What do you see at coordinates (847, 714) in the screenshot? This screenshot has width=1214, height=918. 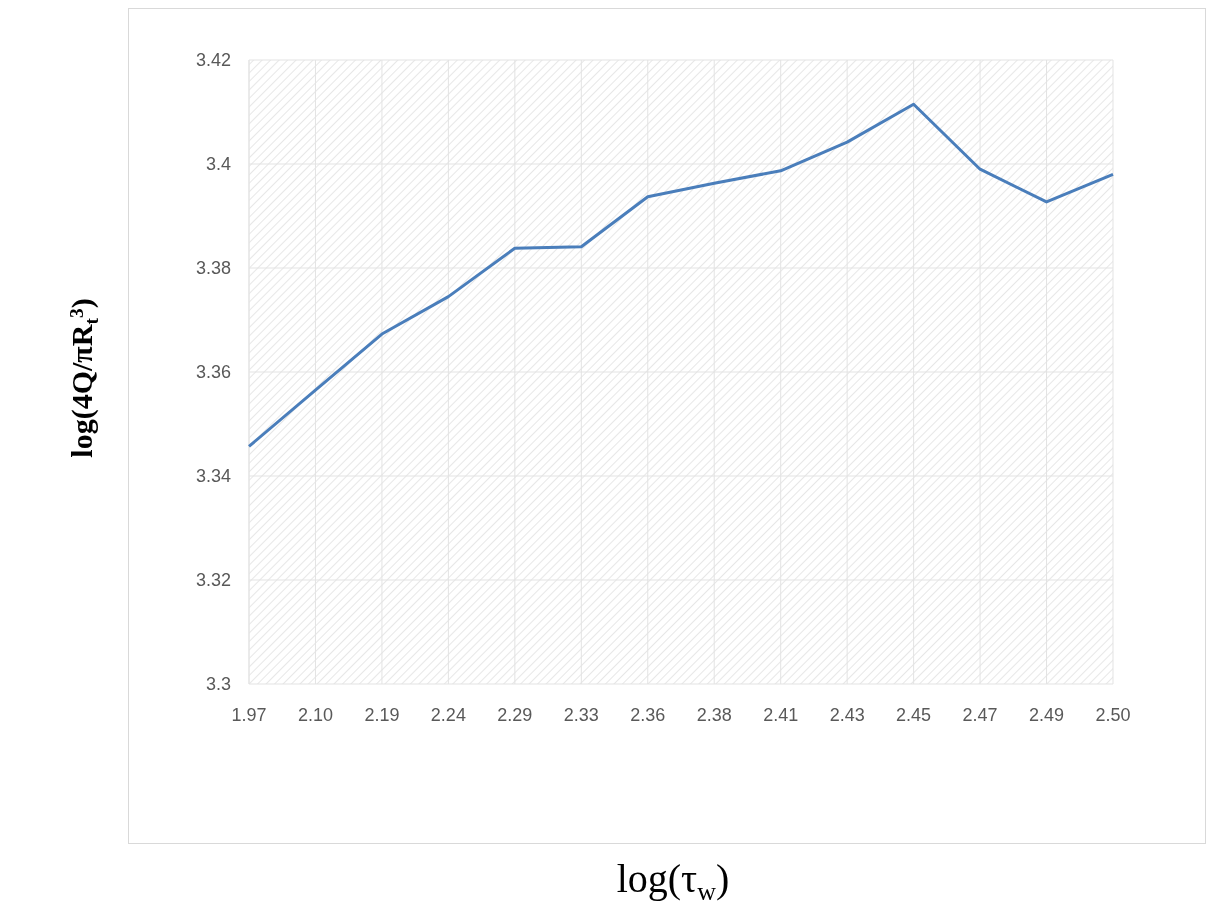 I see `x-tick-label: 2.43` at bounding box center [847, 714].